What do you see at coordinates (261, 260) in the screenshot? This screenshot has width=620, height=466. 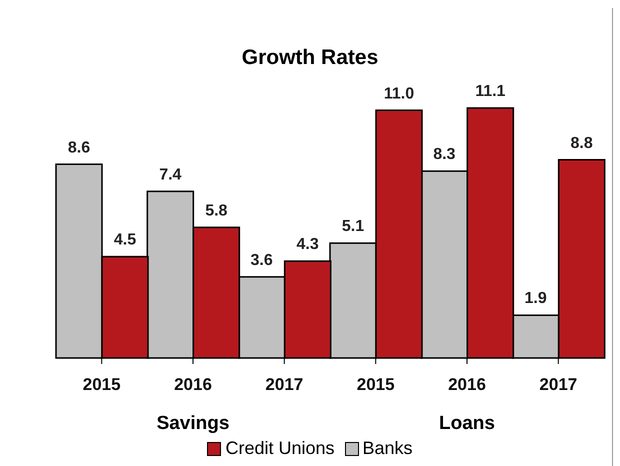 I see `data-label: 3.6` at bounding box center [261, 260].